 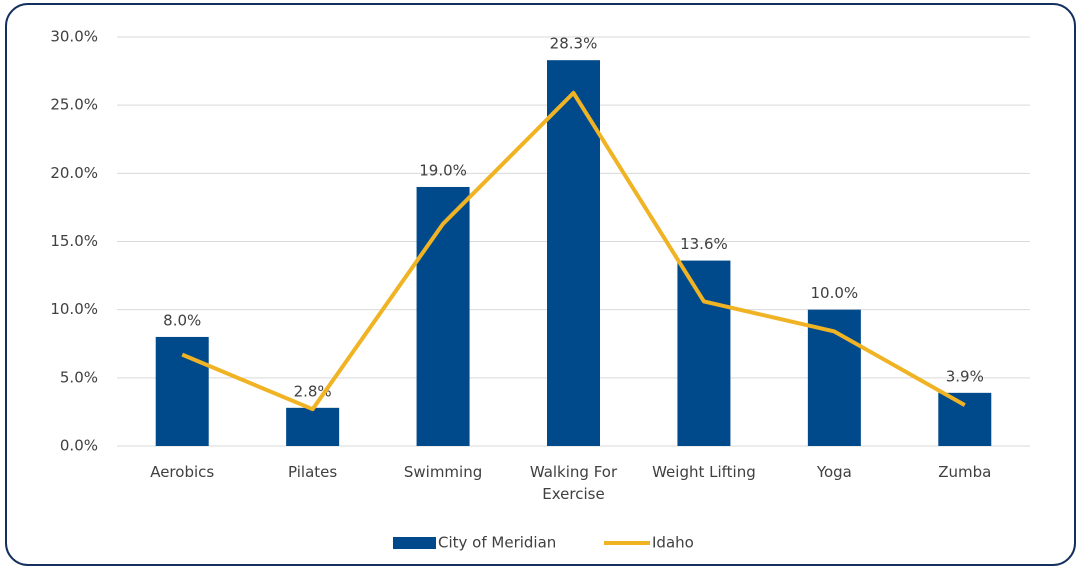 What do you see at coordinates (835, 293) in the screenshot?
I see `data-label: 10.0%` at bounding box center [835, 293].